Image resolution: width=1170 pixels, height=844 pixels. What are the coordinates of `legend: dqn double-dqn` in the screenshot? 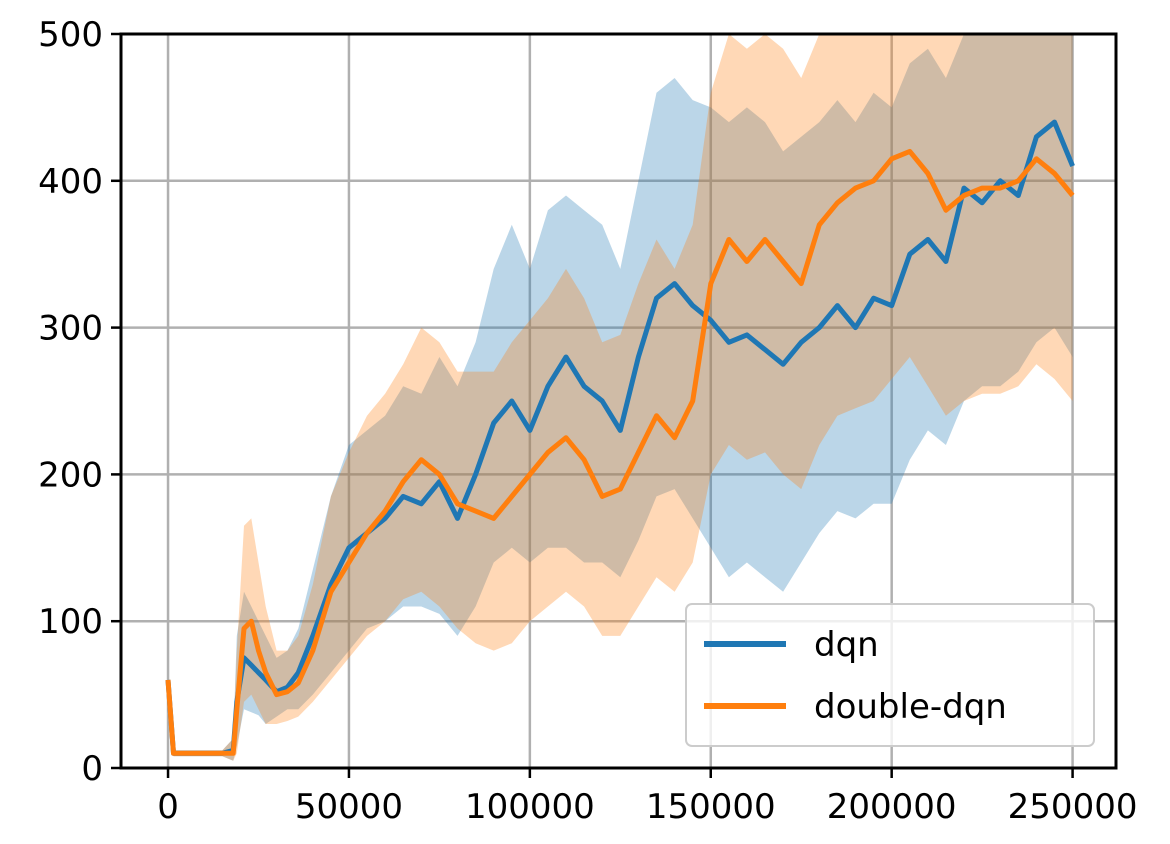 It's located at (890, 675).